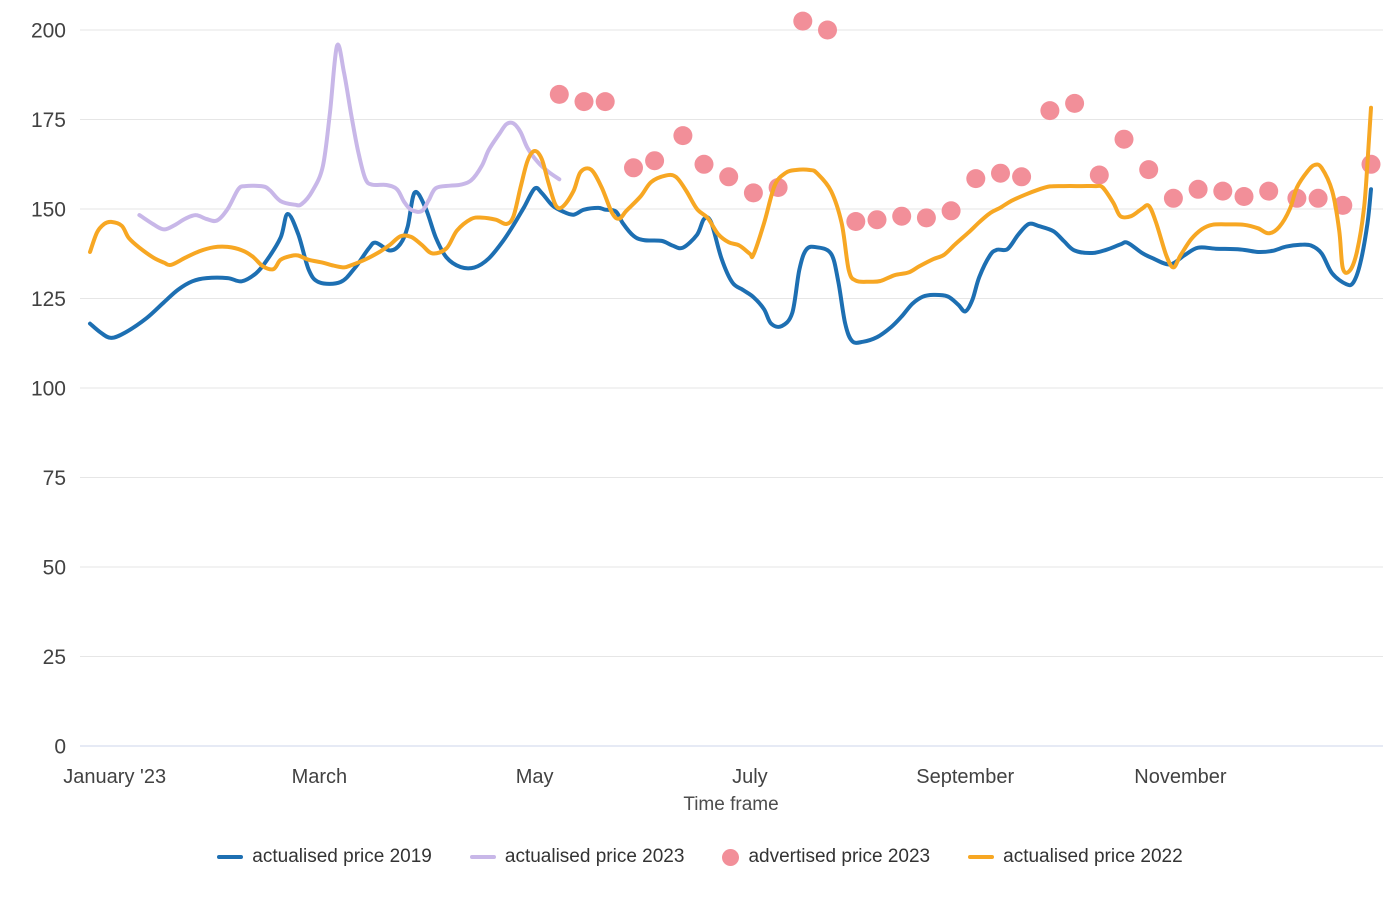 Image resolution: width=1400 pixels, height=909 pixels. What do you see at coordinates (731, 857) in the screenshot?
I see `legend-dot-marker-advertised-price-2023` at bounding box center [731, 857].